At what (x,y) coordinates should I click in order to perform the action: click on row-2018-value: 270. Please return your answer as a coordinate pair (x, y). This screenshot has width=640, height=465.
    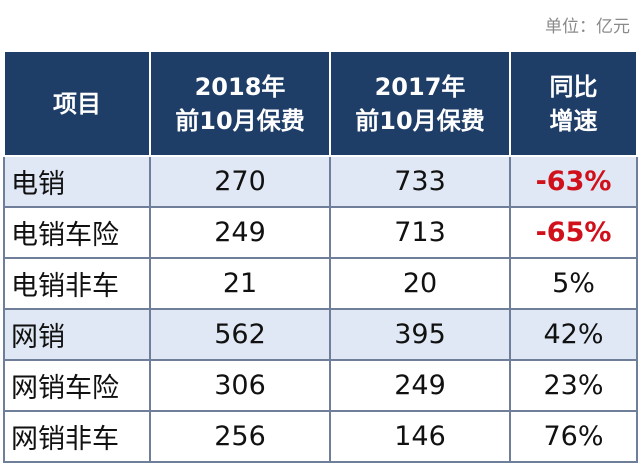
    Looking at the image, I should click on (240, 181).